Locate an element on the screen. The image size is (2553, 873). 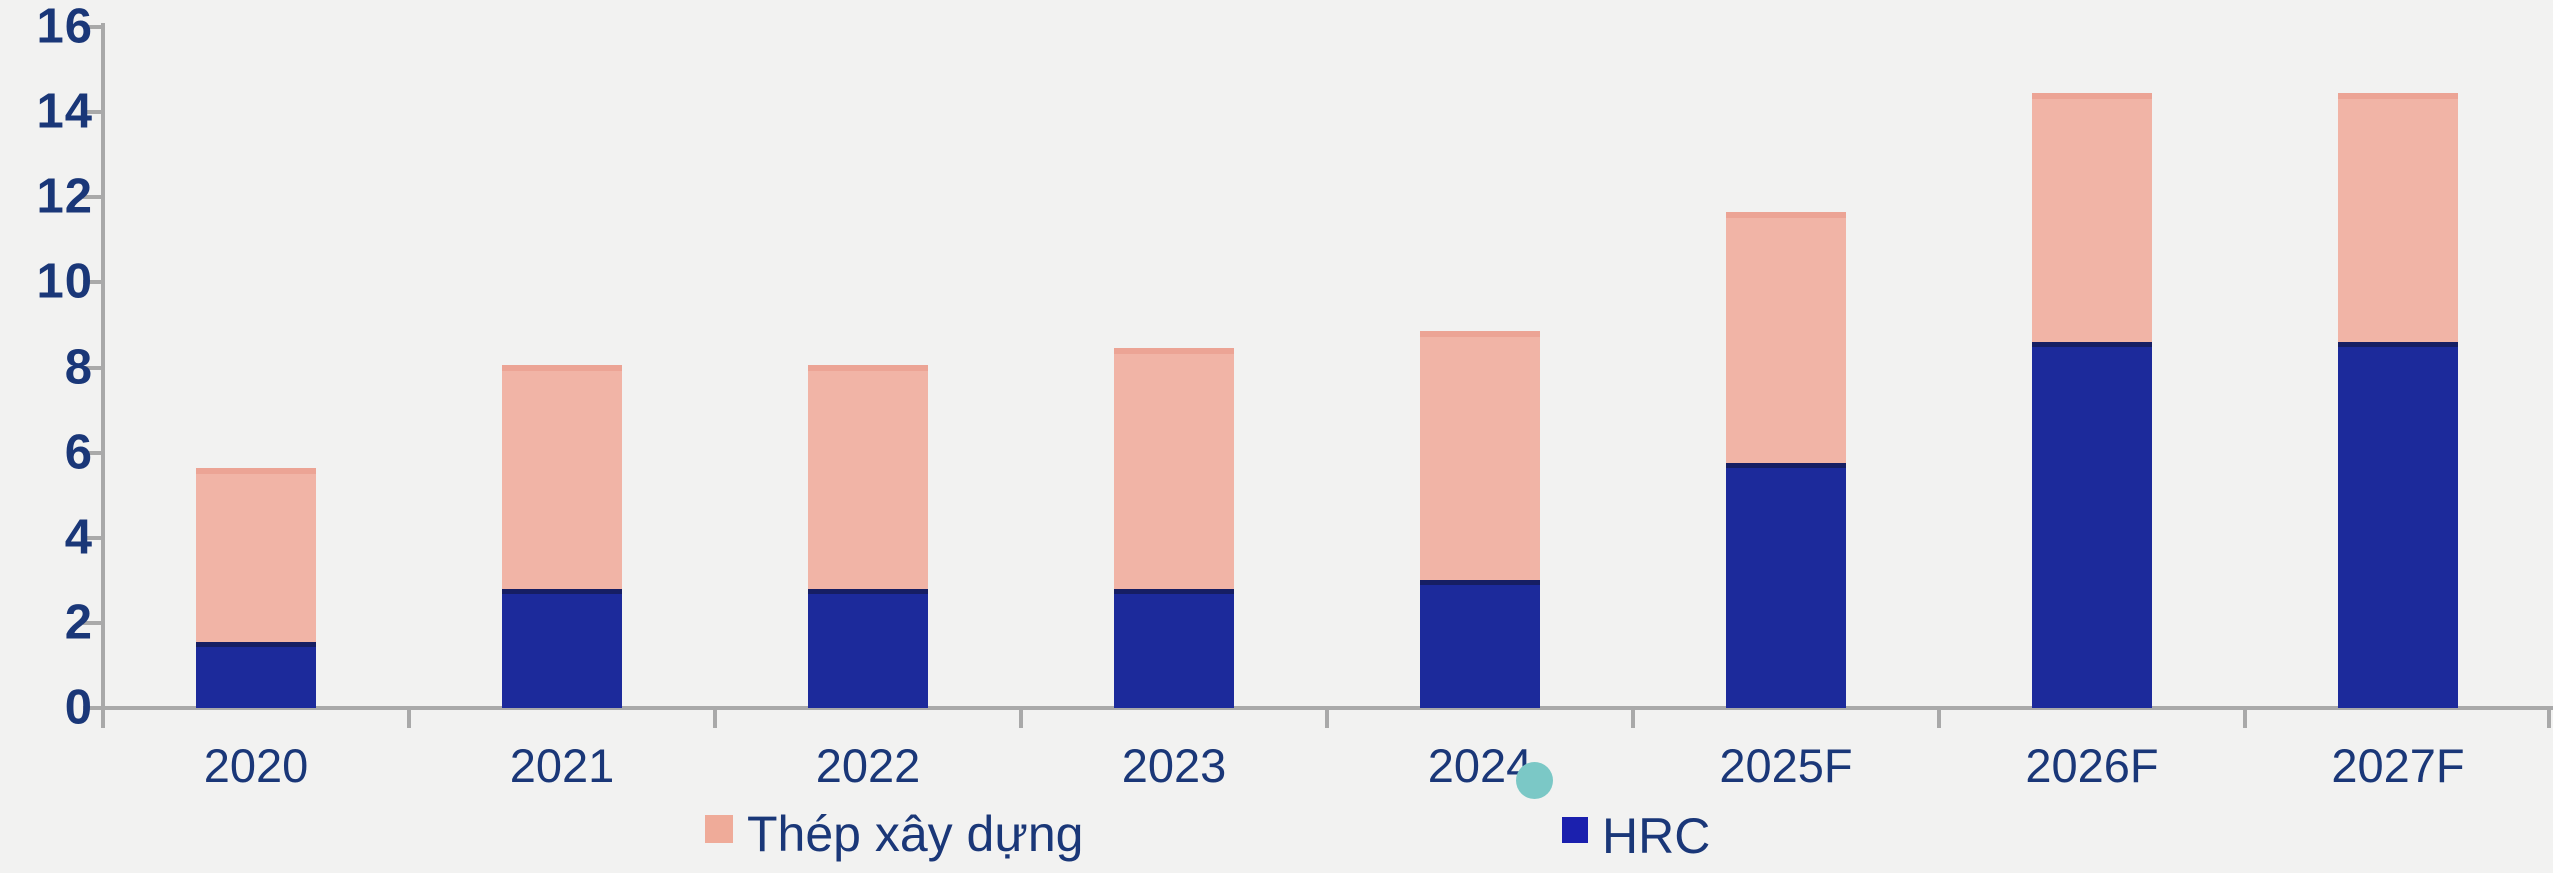
legend-item-thep-xay-dung: Thép xây dựng is located at coordinates (894, 837).